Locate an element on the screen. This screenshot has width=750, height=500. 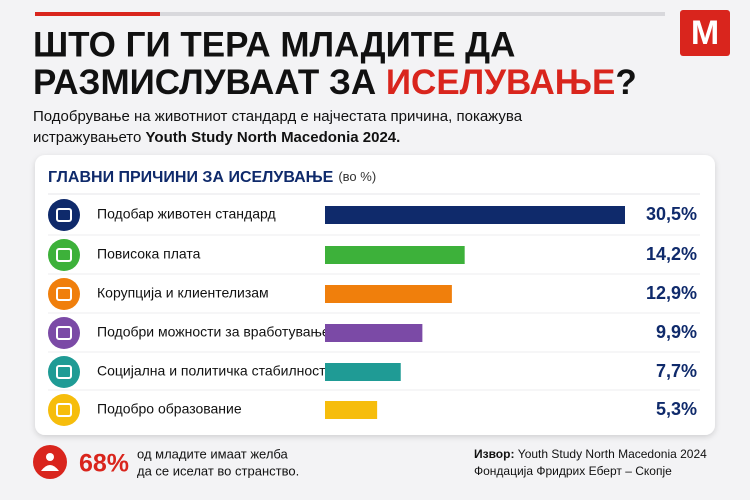
value-label: 12,9% is located at coordinates (671, 293).